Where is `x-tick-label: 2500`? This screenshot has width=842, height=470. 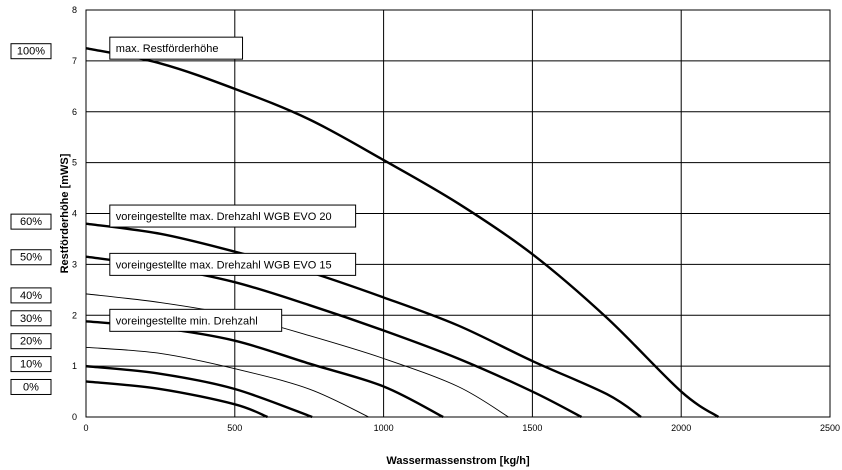 x-tick-label: 2500 is located at coordinates (830, 428).